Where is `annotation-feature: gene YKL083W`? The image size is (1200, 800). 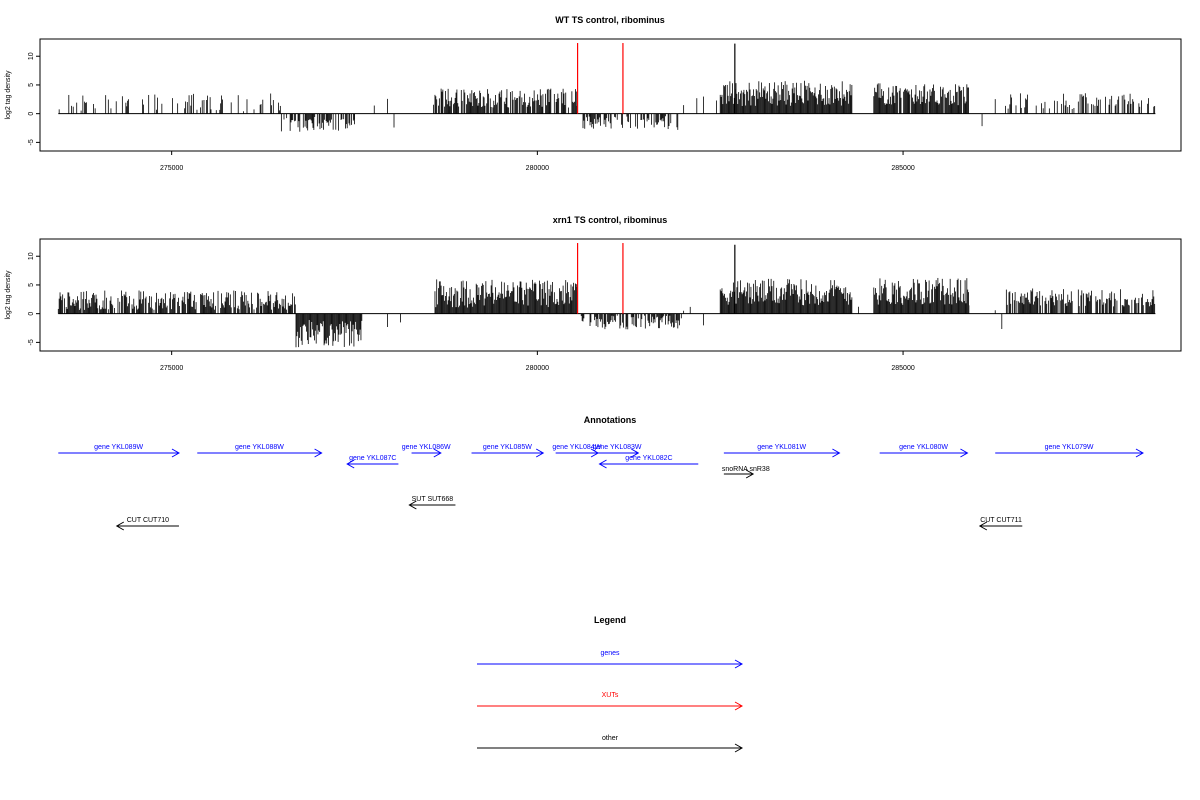 annotation-feature: gene YKL083W is located at coordinates (617, 451).